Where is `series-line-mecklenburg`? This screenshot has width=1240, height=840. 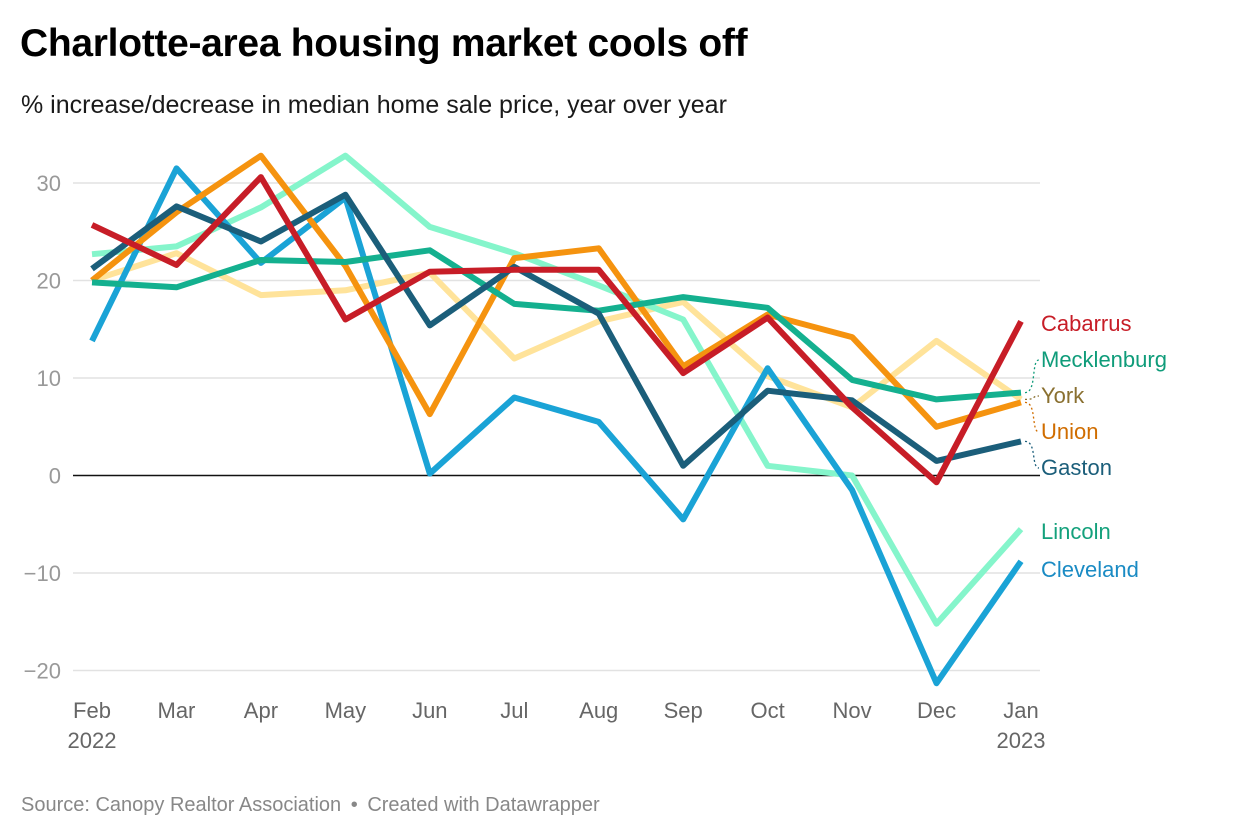
series-line-mecklenburg is located at coordinates (556, 325).